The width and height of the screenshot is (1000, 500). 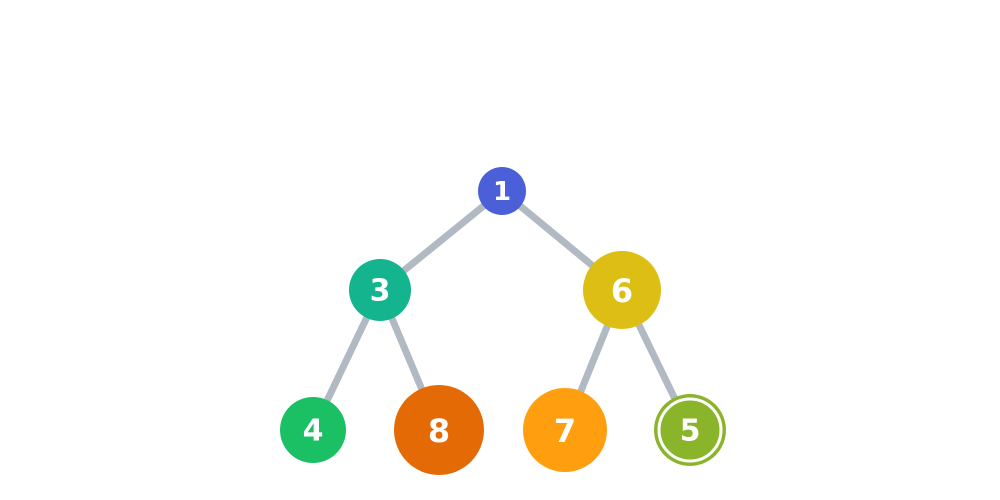 I want to click on tree-node-3: 3, so click(x=380, y=290).